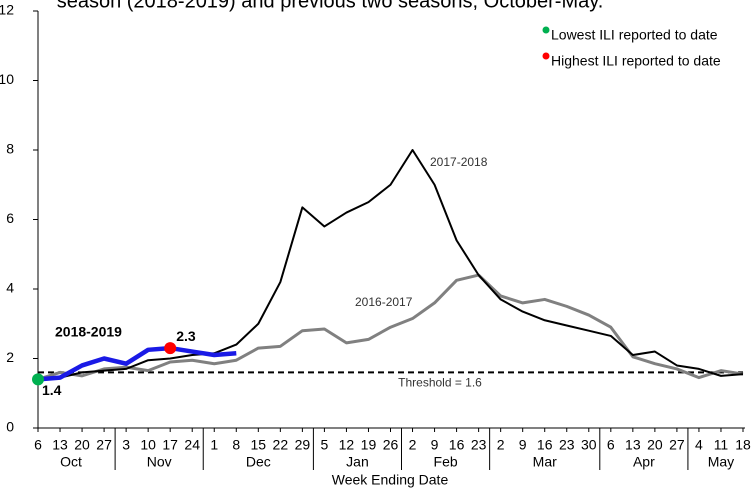  What do you see at coordinates (390, 480) in the screenshot?
I see `x-axis-title: Week Ending Date` at bounding box center [390, 480].